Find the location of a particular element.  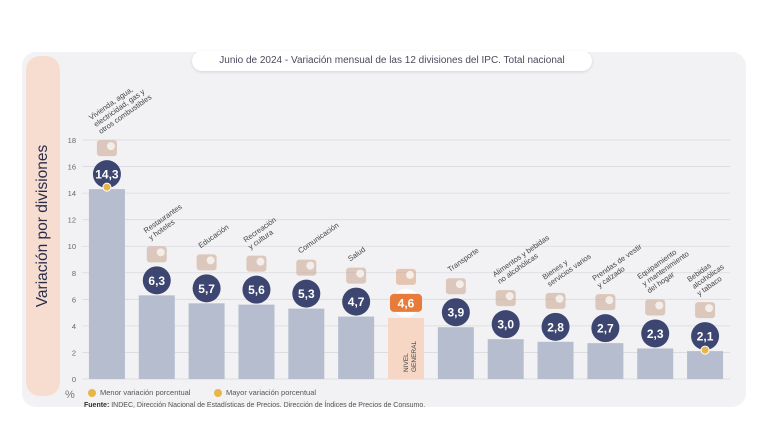

category-label-line: GENERAL is located at coordinates (414, 356).